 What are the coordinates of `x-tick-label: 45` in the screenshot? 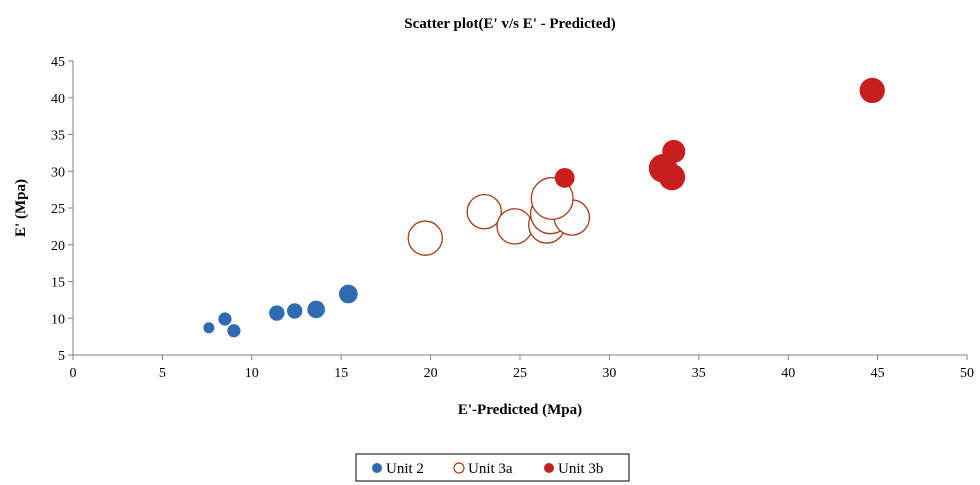 It's located at (878, 373).